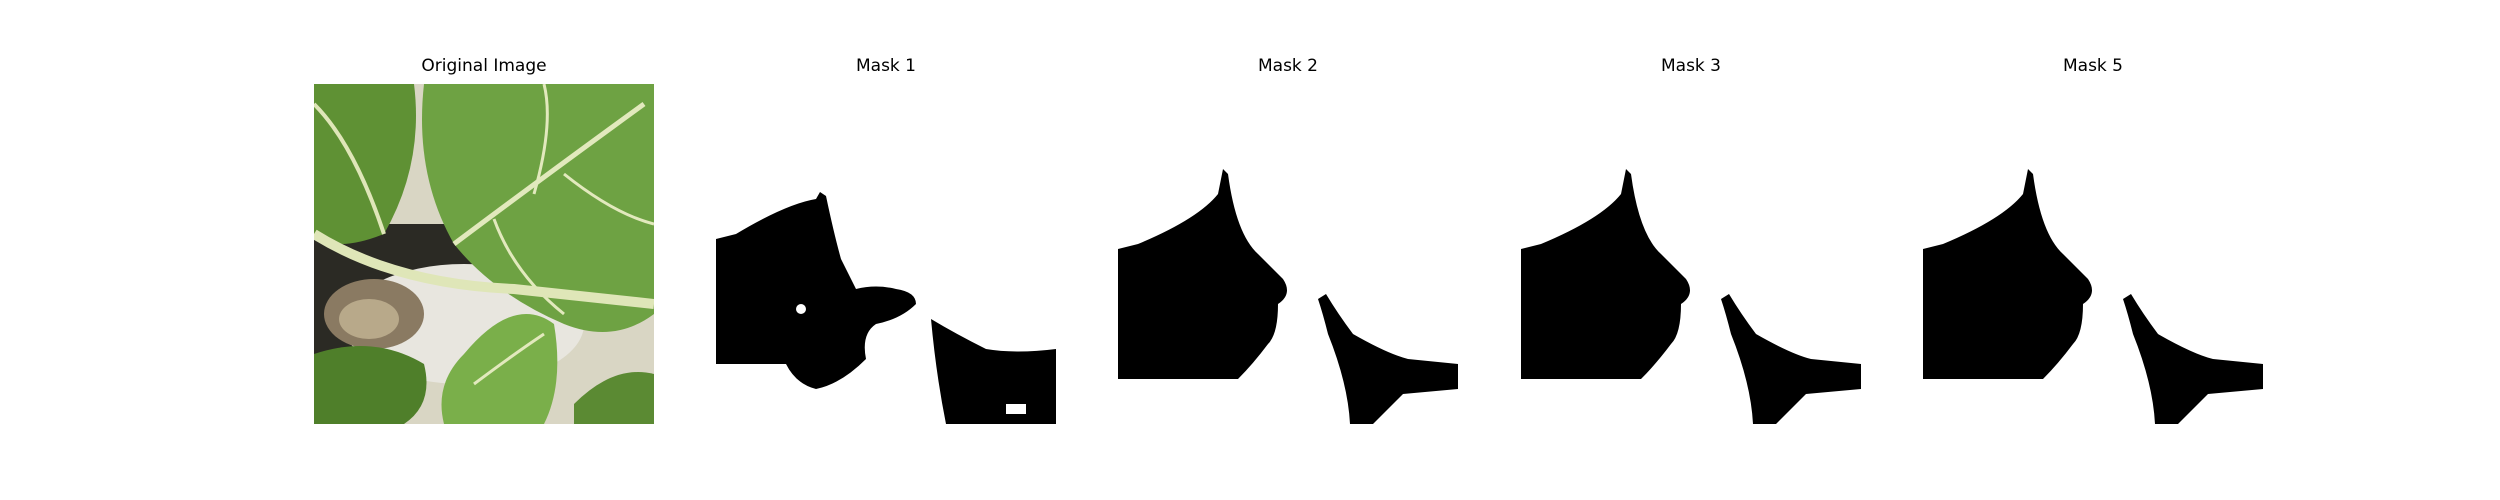 The image size is (2500, 500). I want to click on mask-3-shape, so click(1691, 254).